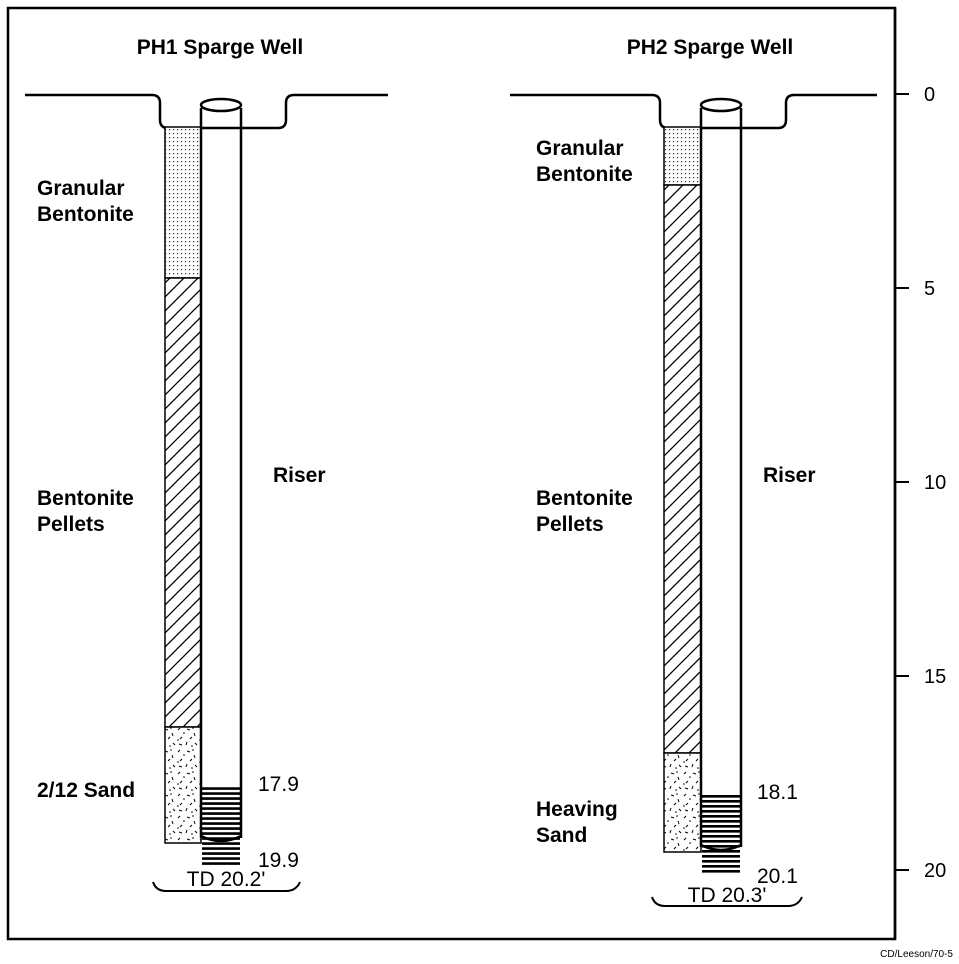 This screenshot has height=964, width=959. I want to click on layer-label-bentonite-pellets-ph2: Bentonite Pellets, so click(587, 511).